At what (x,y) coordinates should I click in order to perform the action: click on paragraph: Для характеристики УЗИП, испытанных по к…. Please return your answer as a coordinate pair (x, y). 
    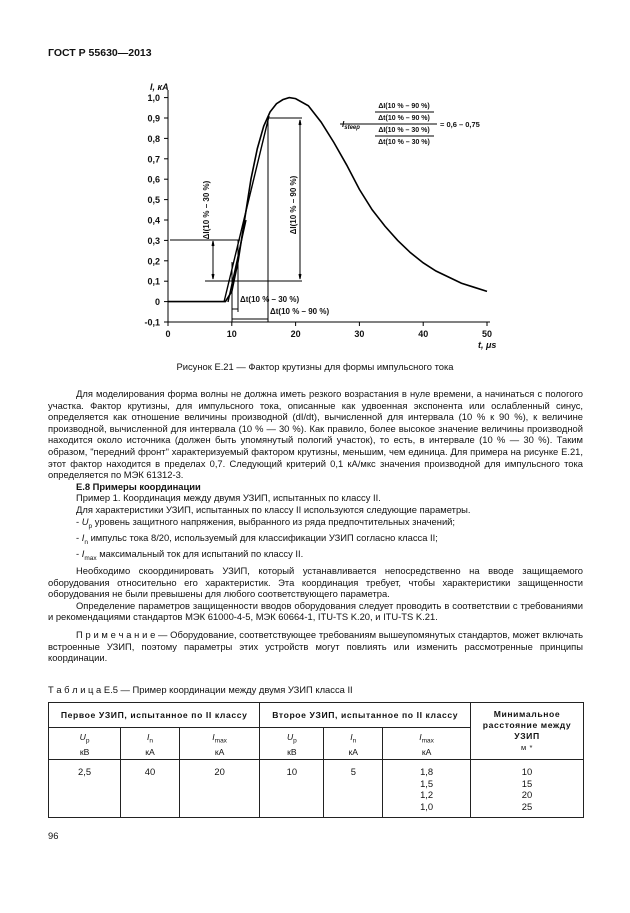
    Looking at the image, I should click on (273, 509).